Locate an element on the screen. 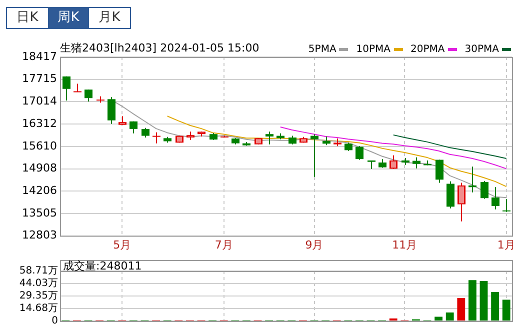 The width and height of the screenshot is (519, 329). text: 周K is located at coordinates (68, 18).